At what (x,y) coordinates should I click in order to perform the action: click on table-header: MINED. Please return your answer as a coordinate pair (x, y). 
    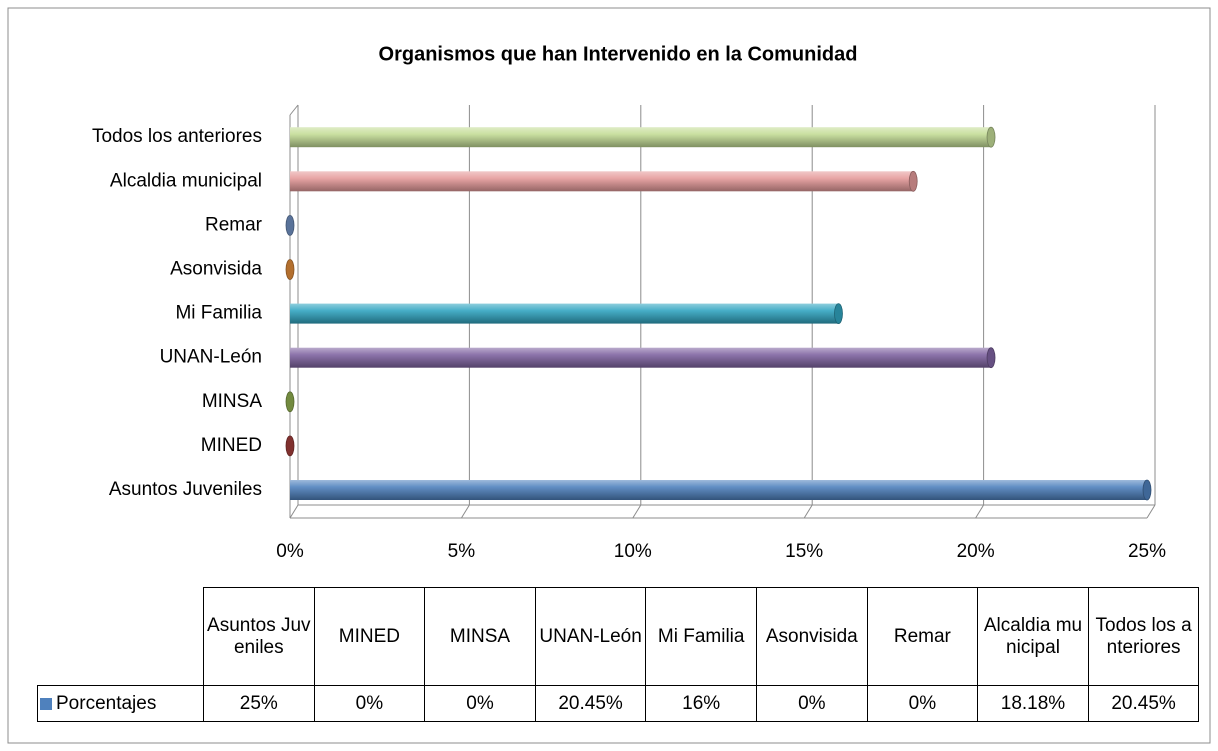
    Looking at the image, I should click on (369, 636).